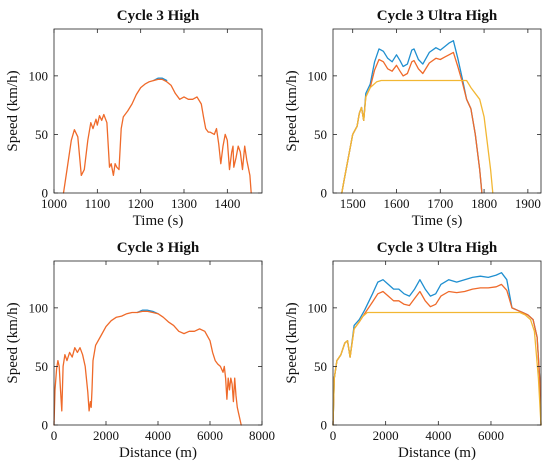  Describe the element at coordinates (54, 203) in the screenshot. I see `x-tick-label: 1000` at that location.